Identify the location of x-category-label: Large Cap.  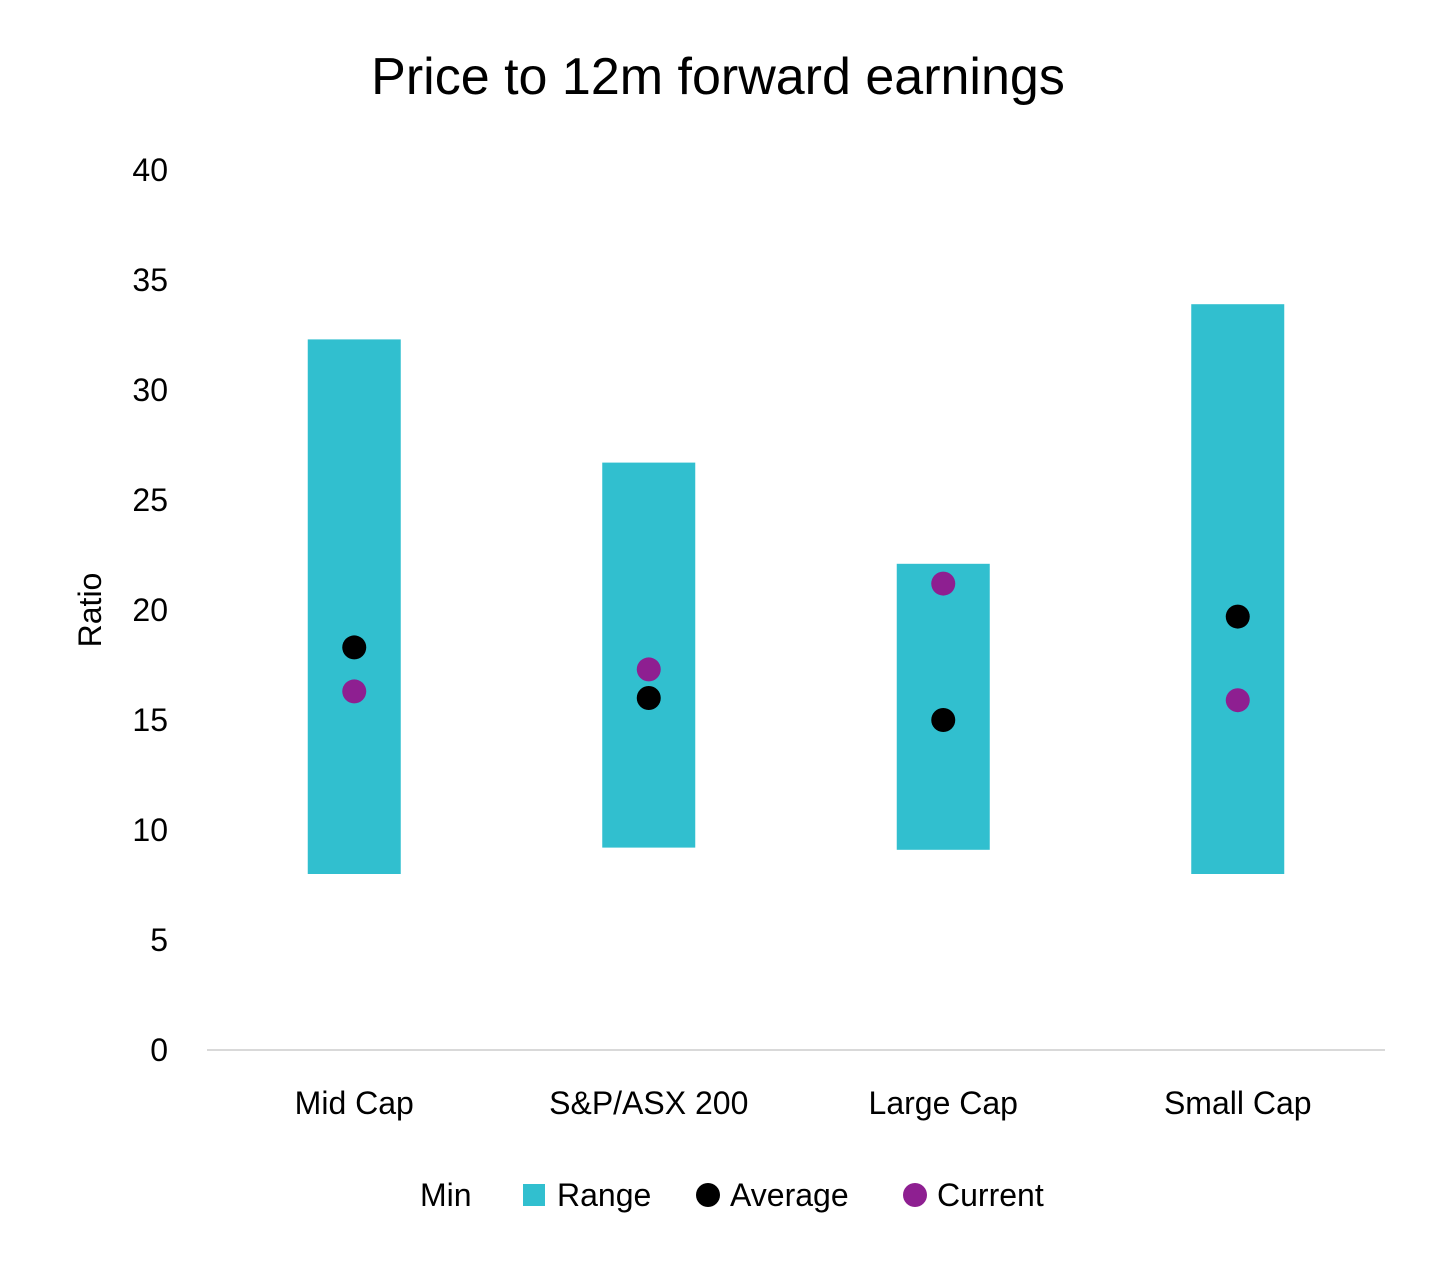
(943, 1103).